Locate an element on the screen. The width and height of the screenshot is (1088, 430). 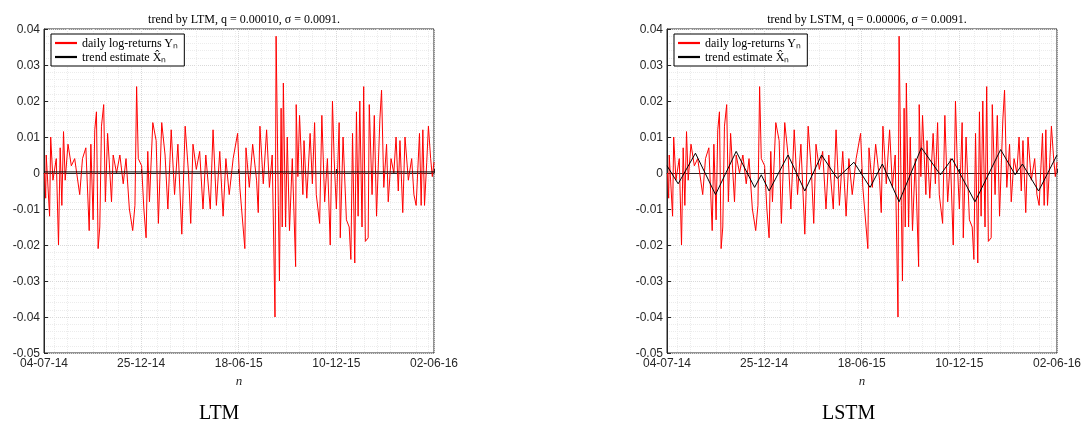
chart-title: trend by LTM, q = 0.00010, σ = 0.0091. is located at coordinates (244, 19).